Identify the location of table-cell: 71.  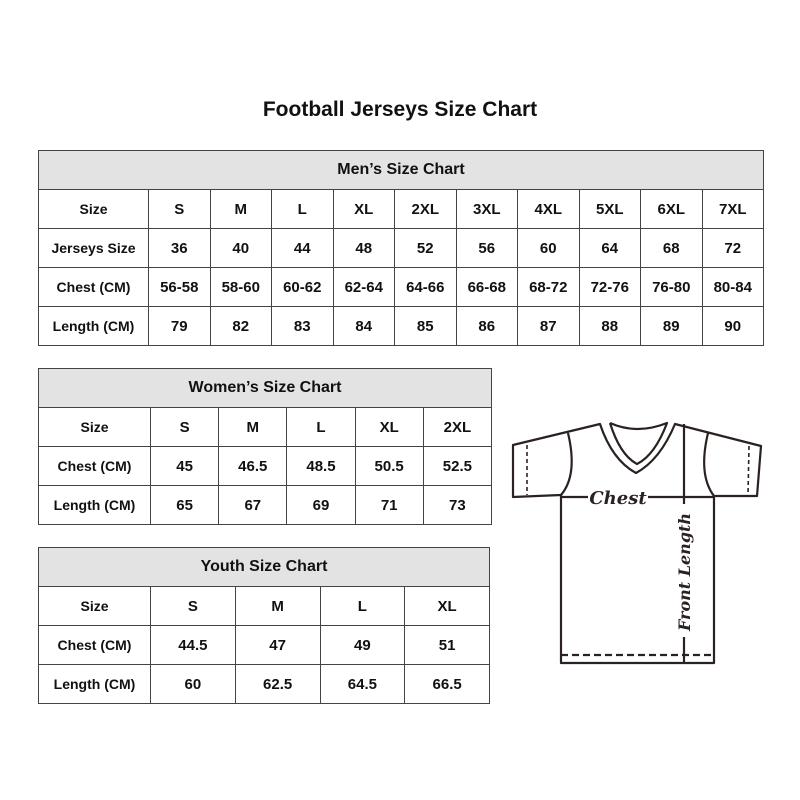
(389, 505).